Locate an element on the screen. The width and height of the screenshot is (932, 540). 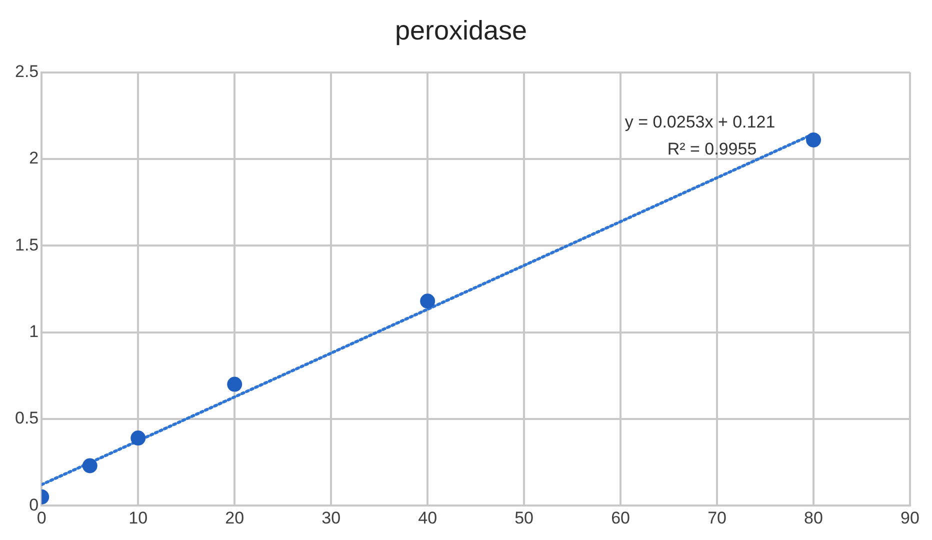
x-tick-label: 70 is located at coordinates (717, 518).